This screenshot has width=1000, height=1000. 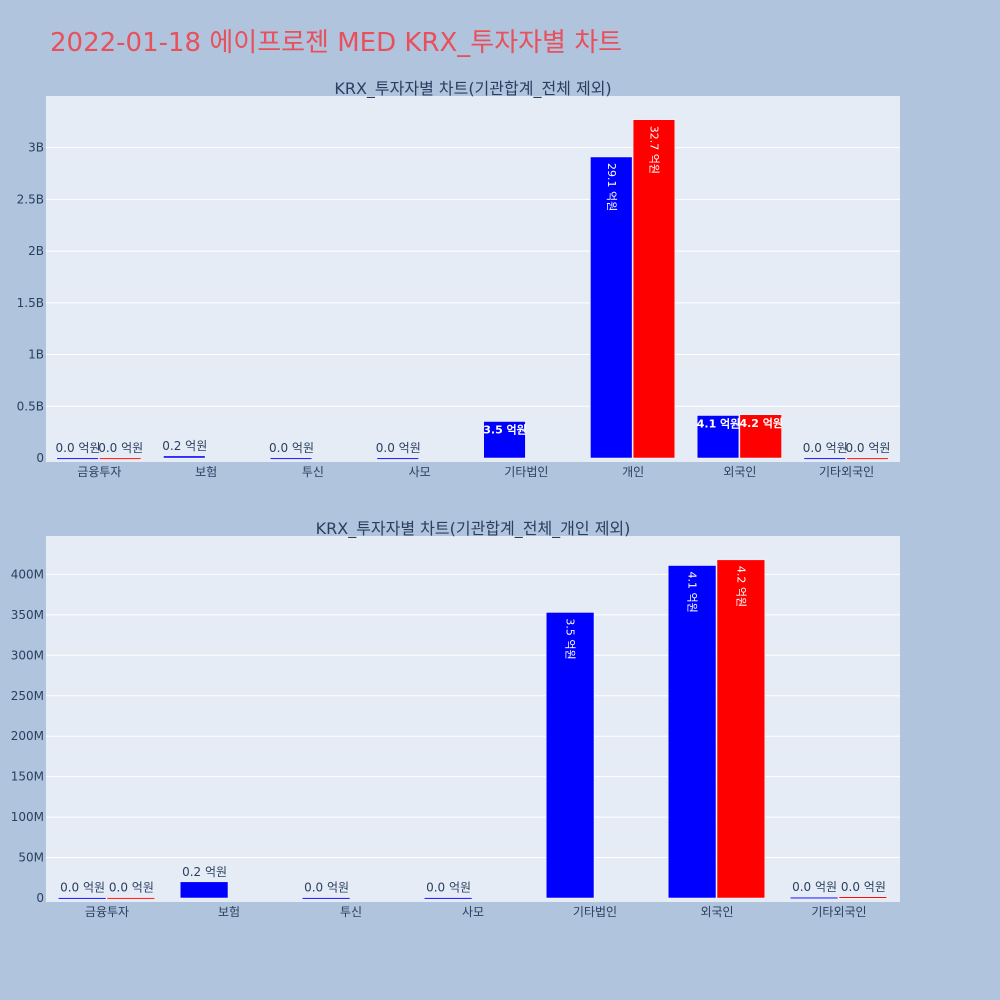 What do you see at coordinates (633, 472) in the screenshot?
I see `x-tick-label: 개인` at bounding box center [633, 472].